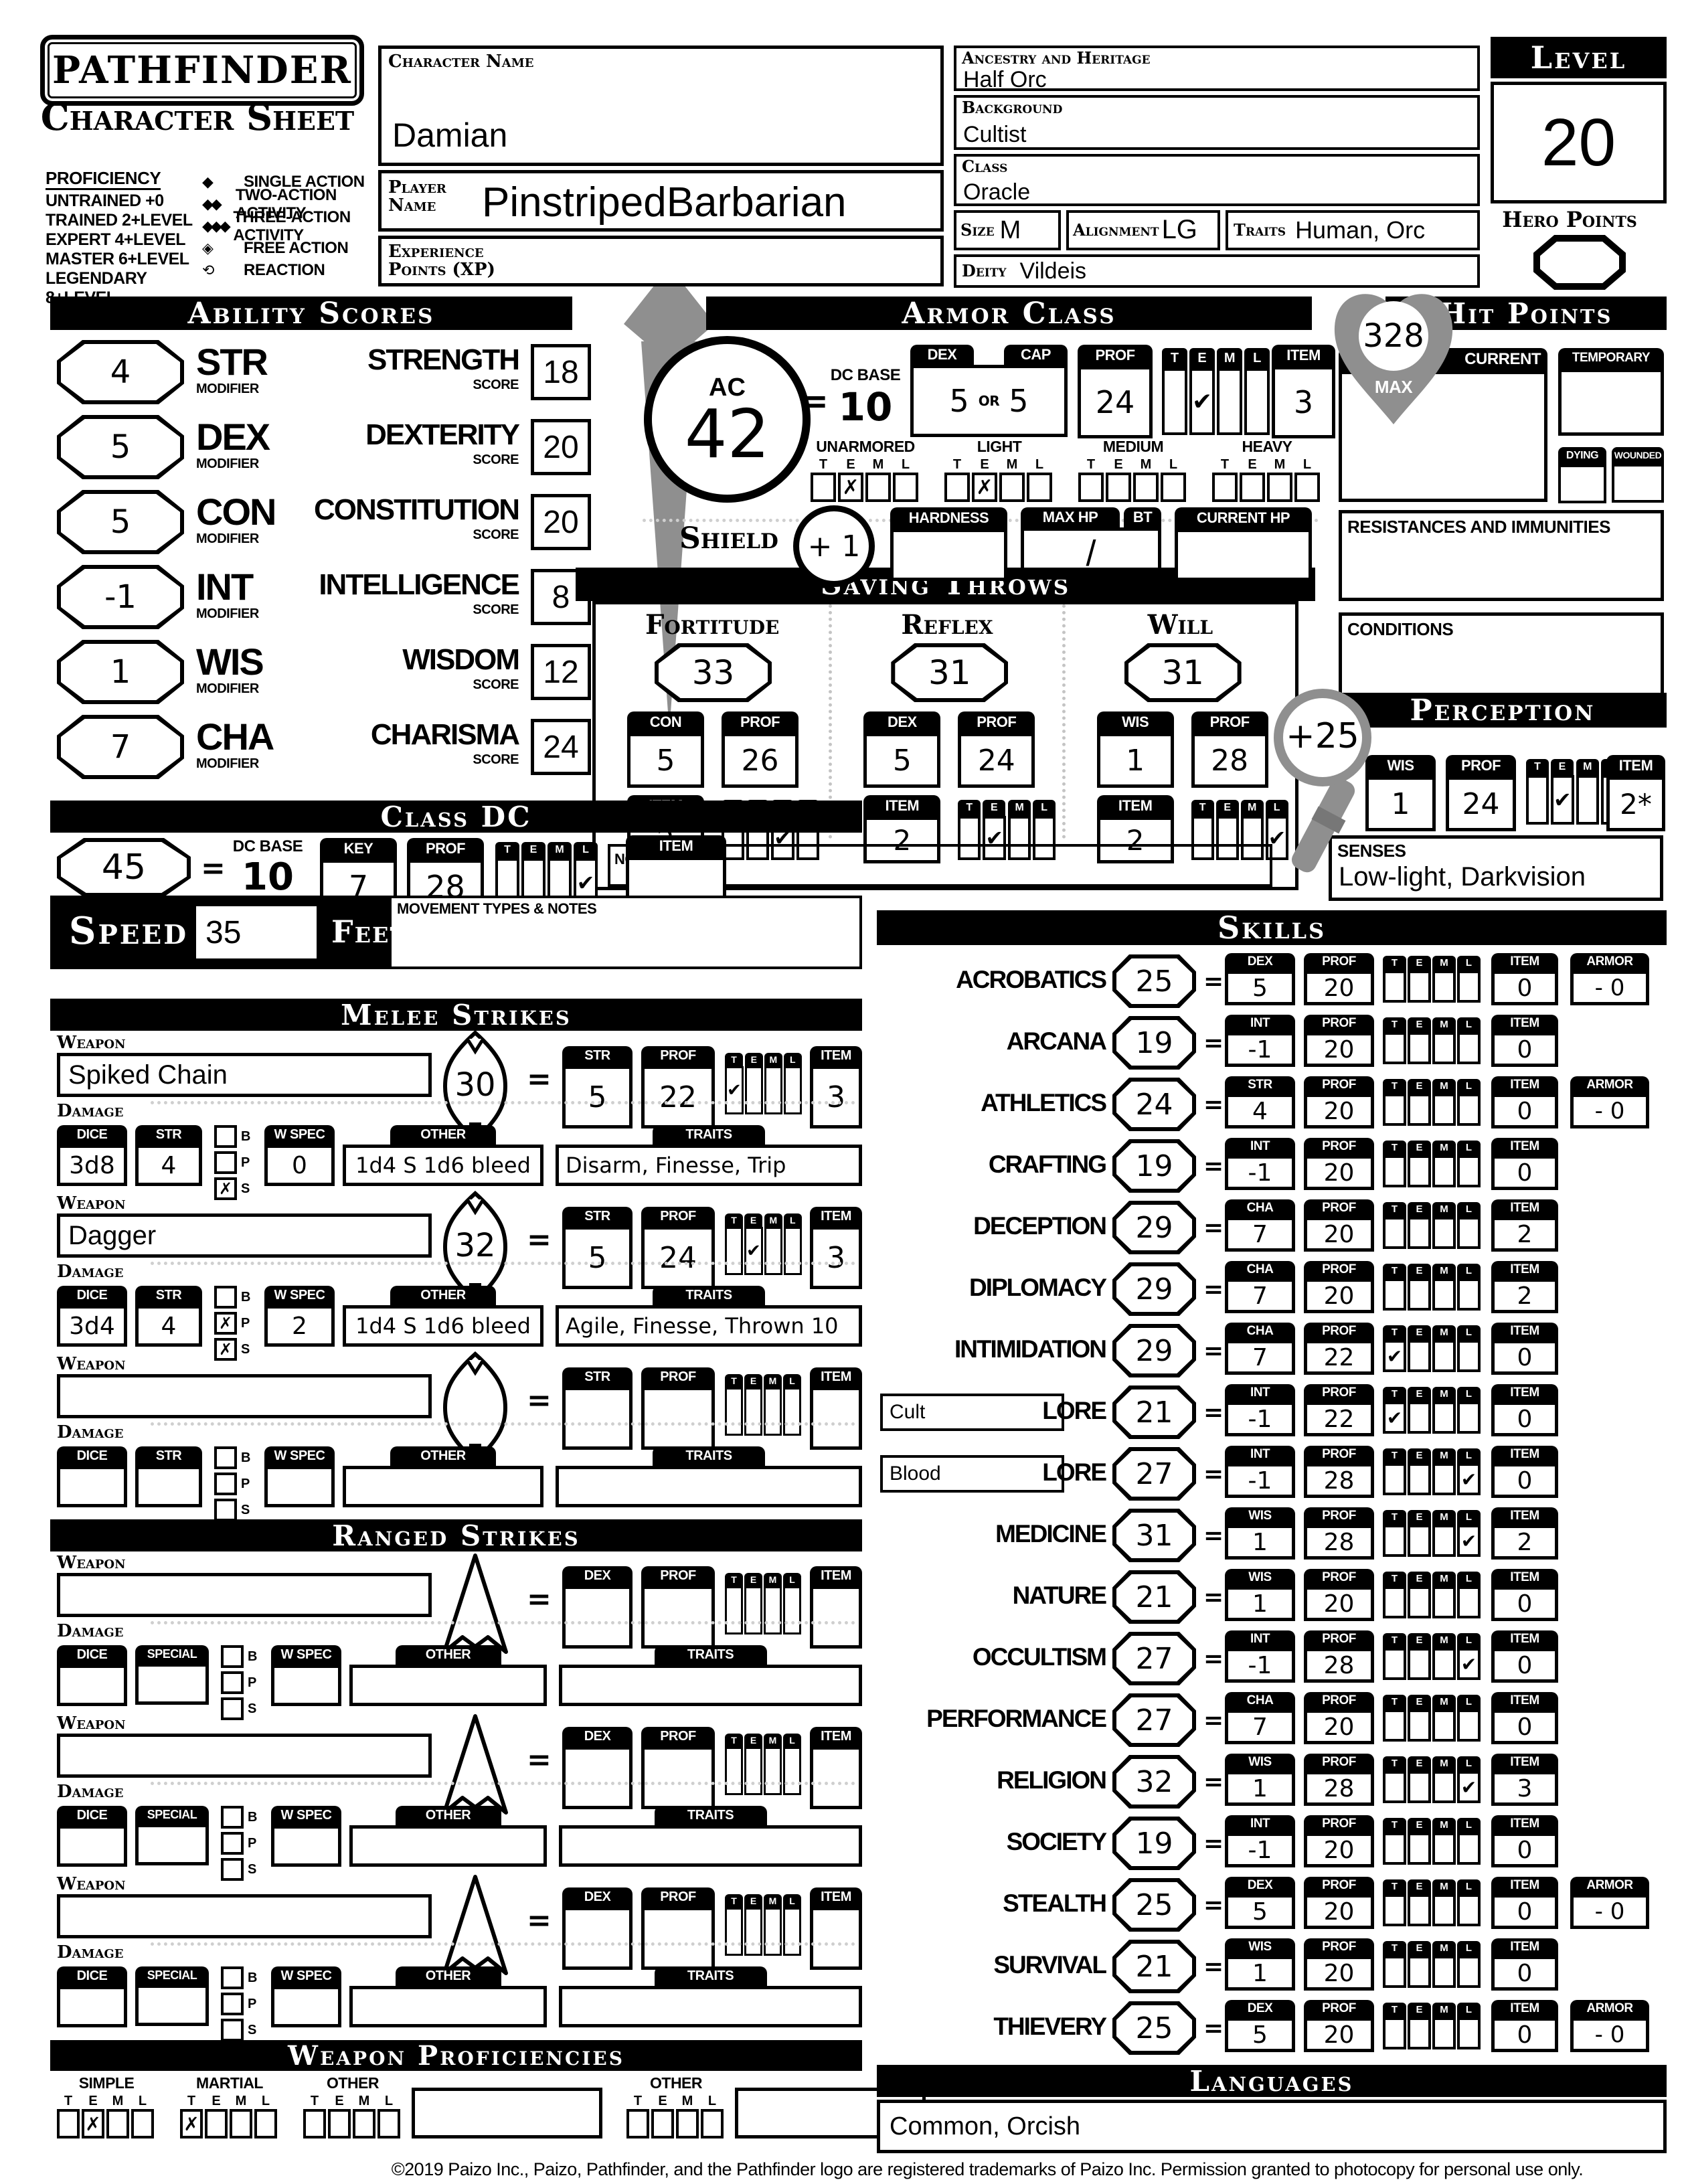  I want to click on alignment-box: Alignment LG, so click(1143, 230).